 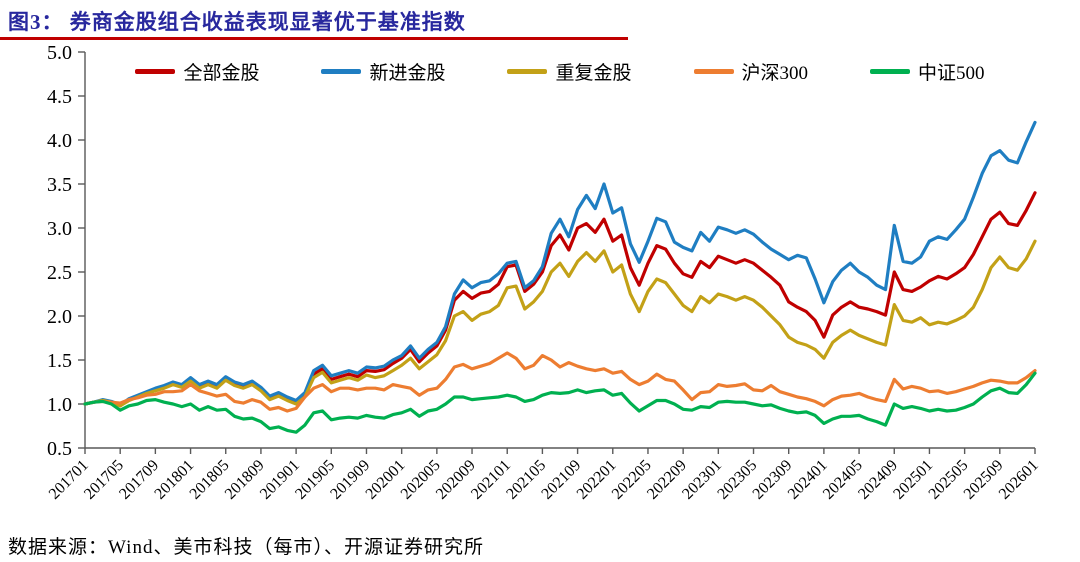 I want to click on chart-title: 图3： 券商金股组合收益表现显著优于基准指数, so click(x=237, y=22).